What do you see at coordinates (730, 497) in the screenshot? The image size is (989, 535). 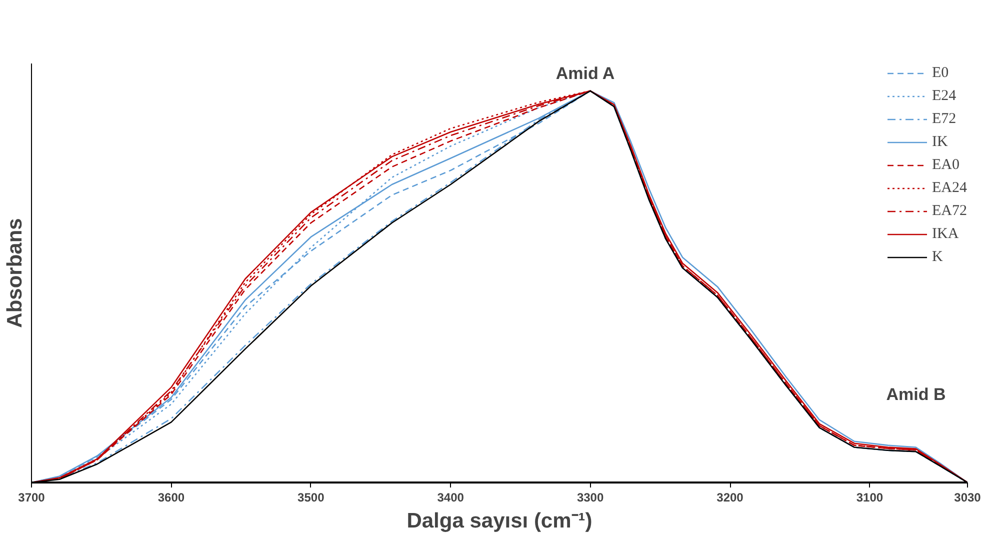 I see `x-tick-label: 3200` at bounding box center [730, 497].